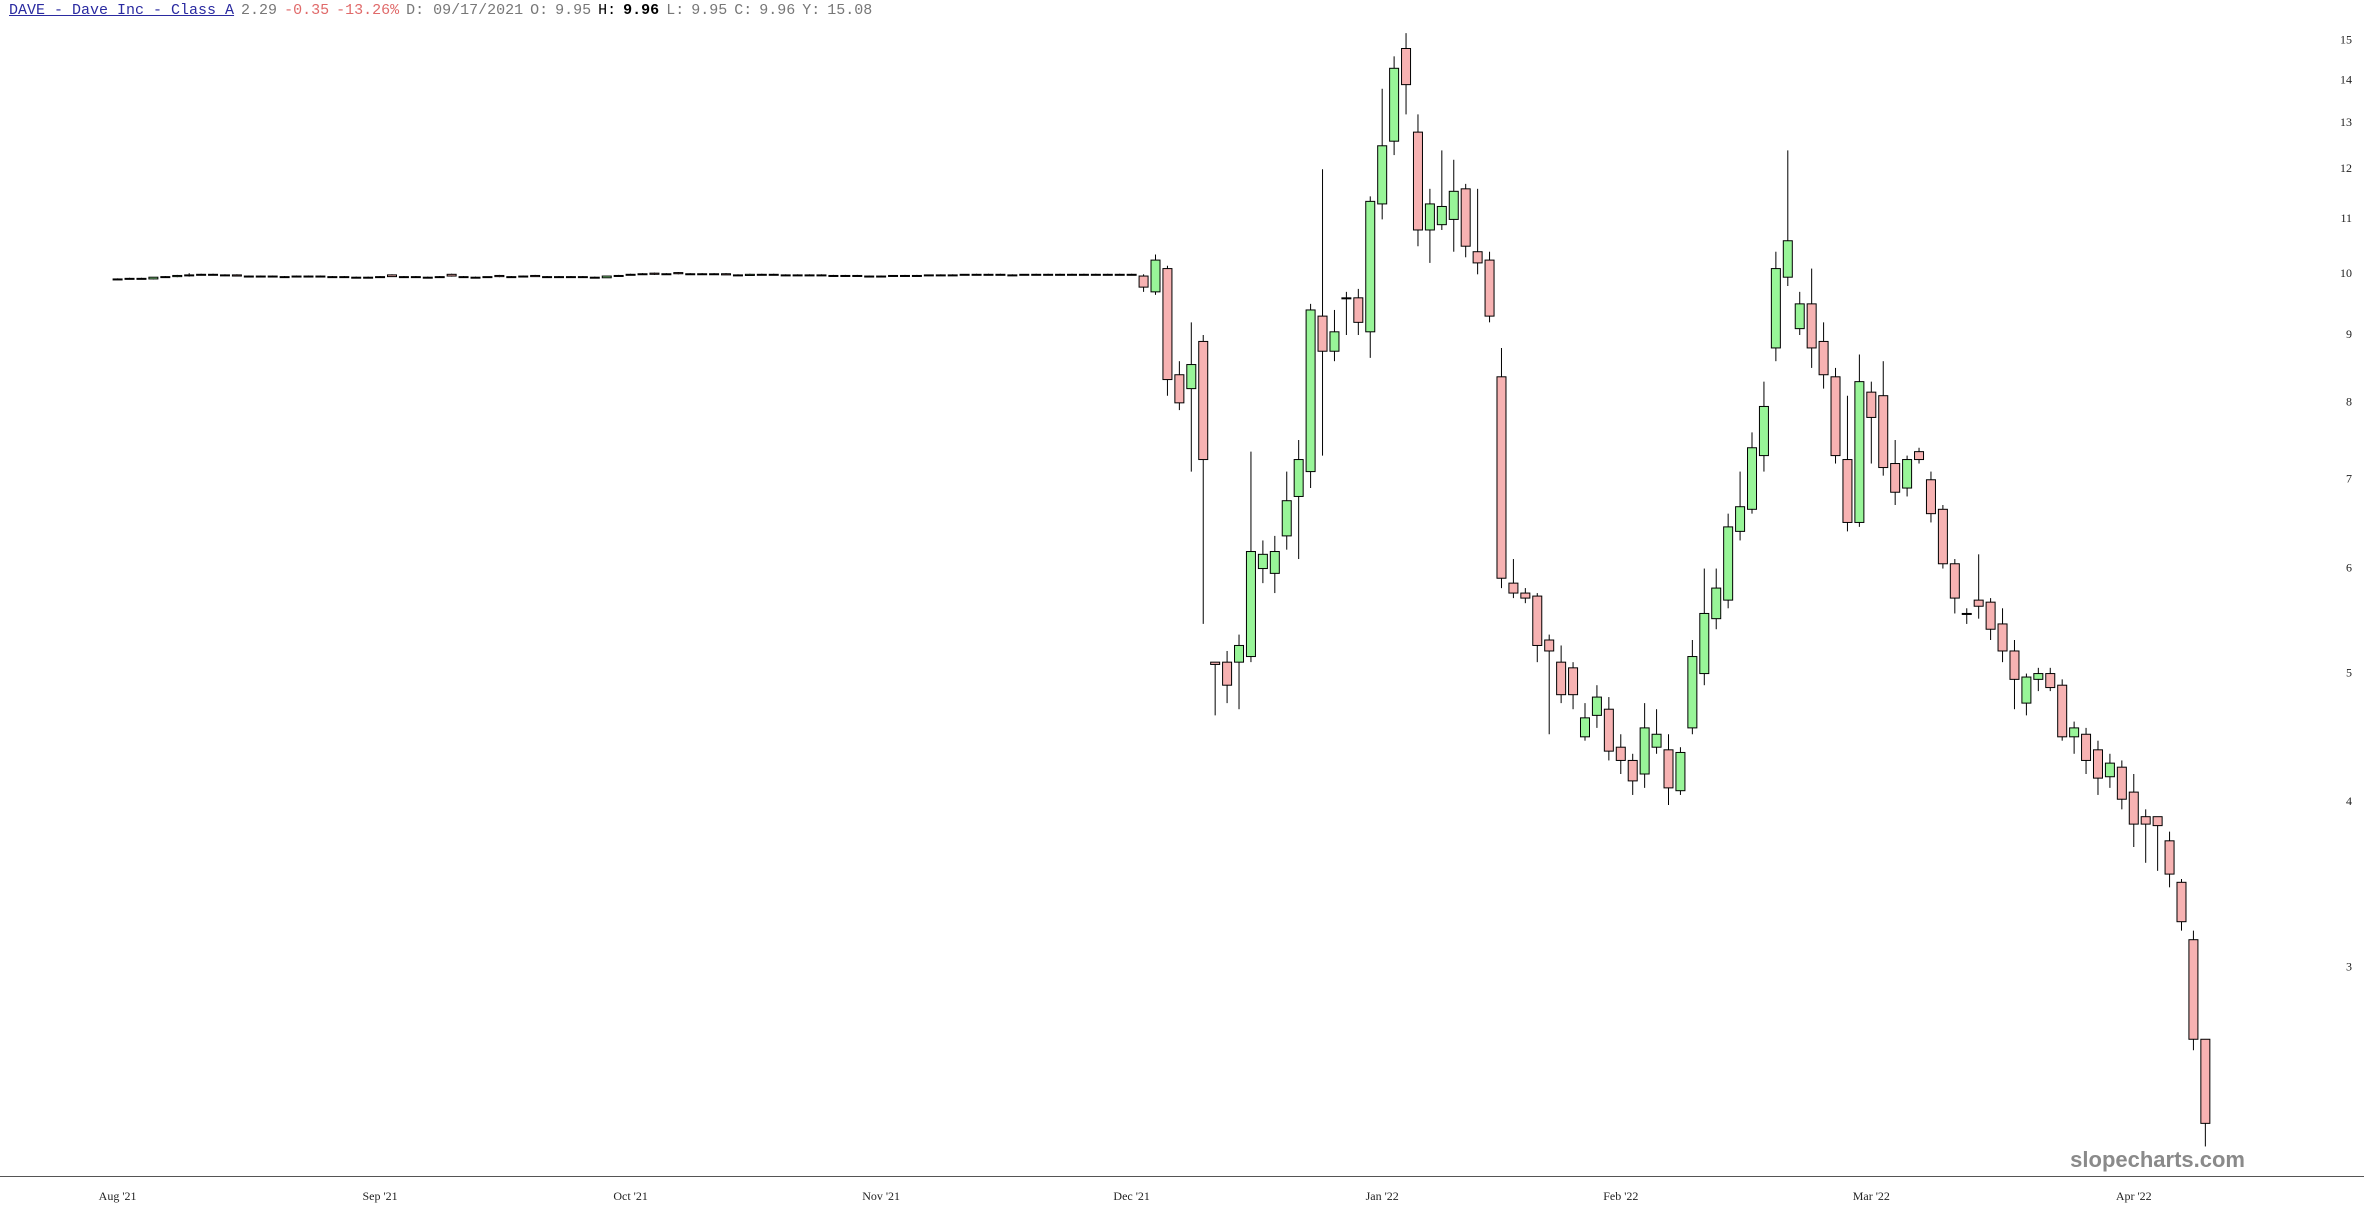 The width and height of the screenshot is (2364, 1218). Describe the element at coordinates (1871, 1196) in the screenshot. I see `x-tick-label: Mar '22` at that location.